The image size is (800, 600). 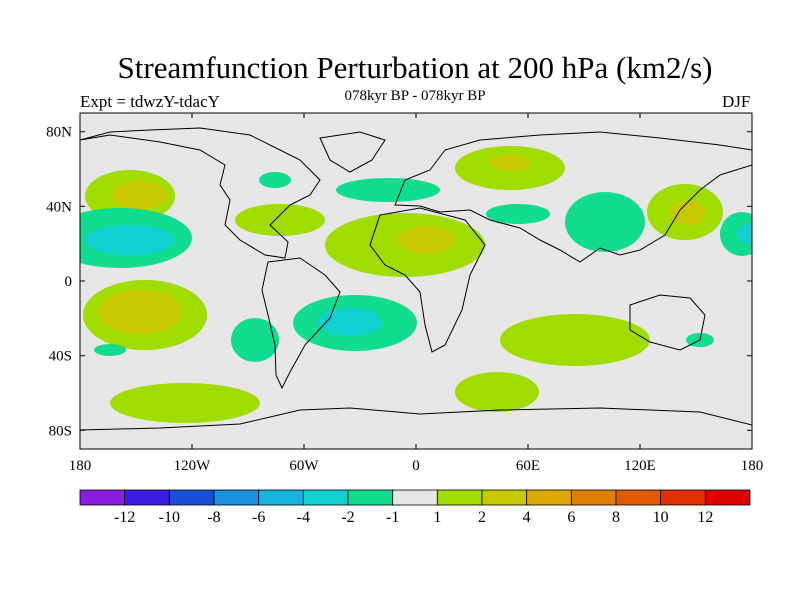 What do you see at coordinates (255, 340) in the screenshot?
I see `anomaly-south-america` at bounding box center [255, 340].